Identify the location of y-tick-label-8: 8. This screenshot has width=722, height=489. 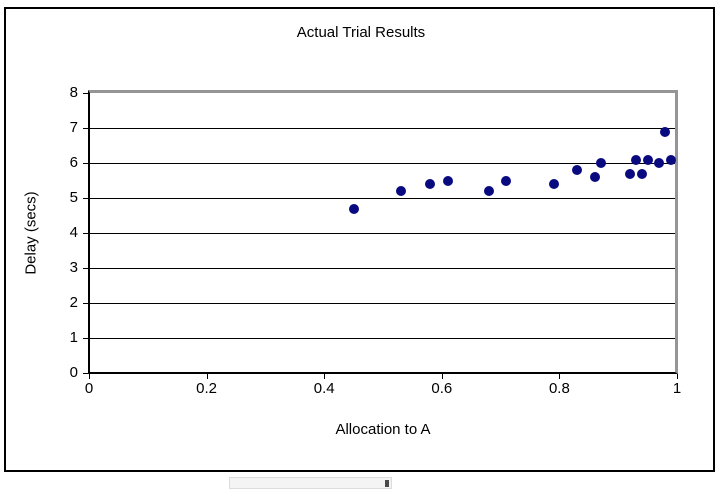
(73, 92).